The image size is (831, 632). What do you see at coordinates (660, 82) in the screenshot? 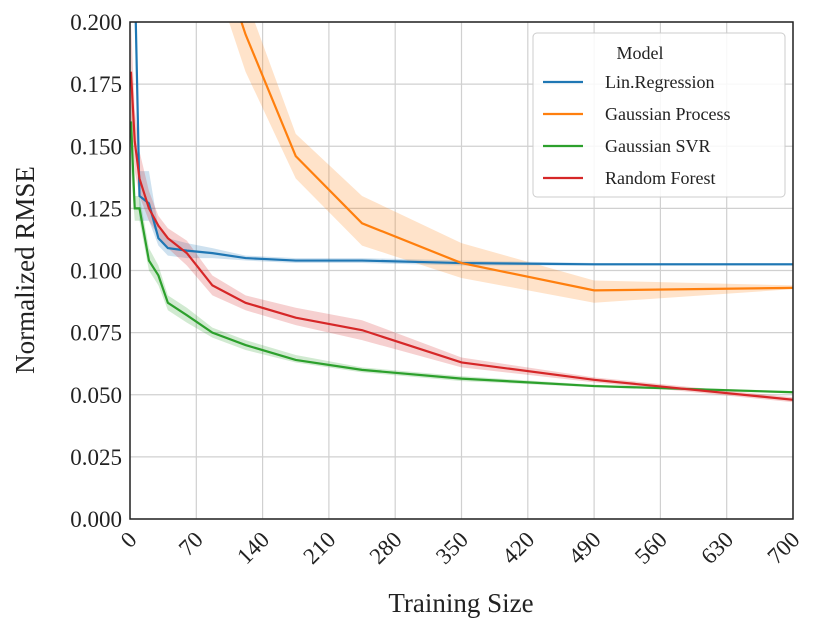
I see `legend-label: Lin.Regression` at bounding box center [660, 82].